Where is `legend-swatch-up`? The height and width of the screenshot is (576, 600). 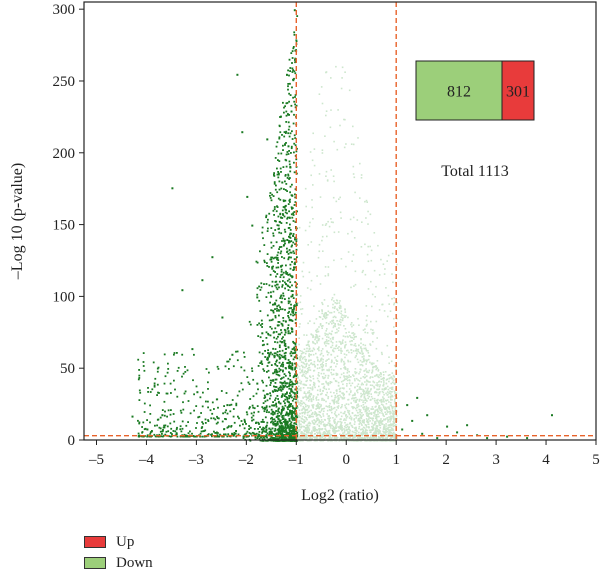
legend-swatch-up is located at coordinates (95, 542).